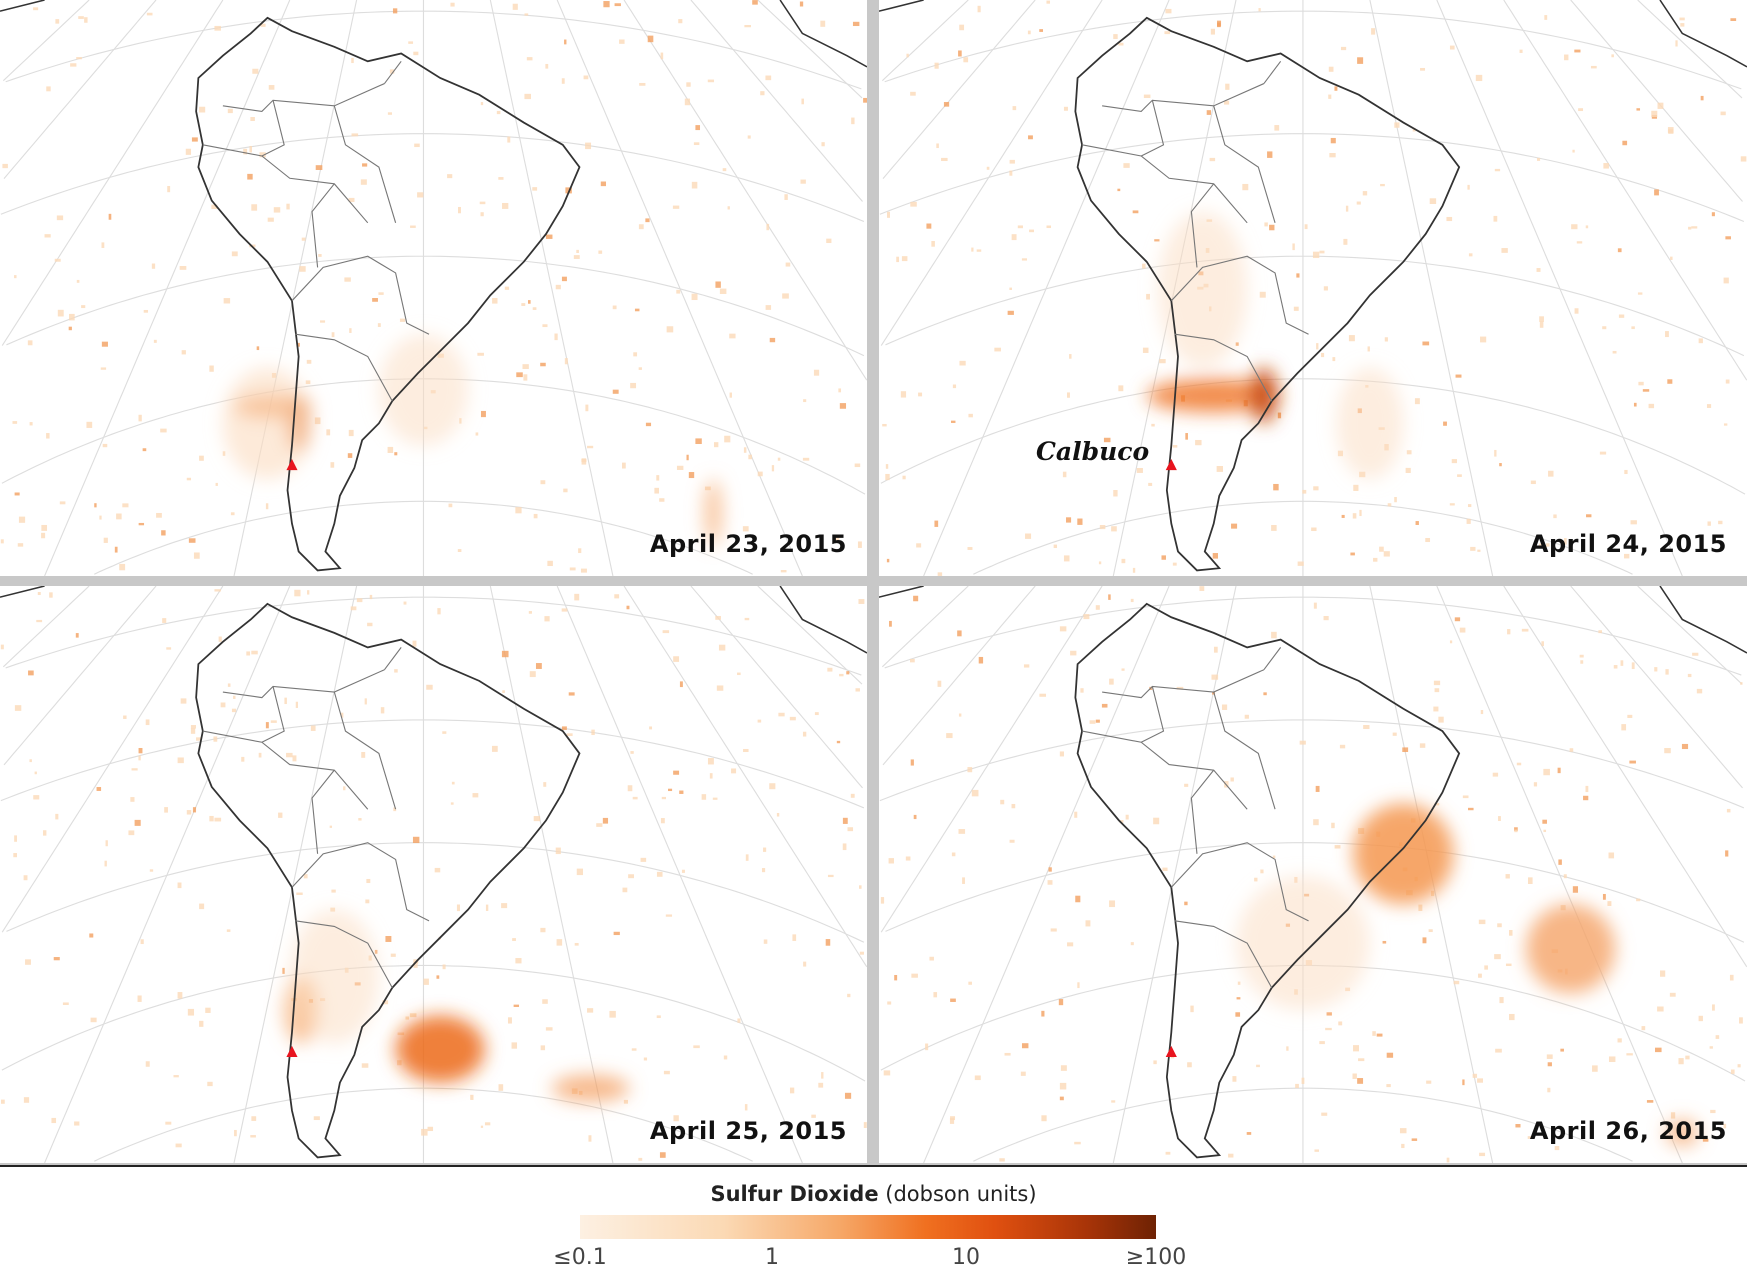 Image resolution: width=1747 pixels, height=1279 pixels. I want to click on volcano-label: Calbuco, so click(1093, 451).